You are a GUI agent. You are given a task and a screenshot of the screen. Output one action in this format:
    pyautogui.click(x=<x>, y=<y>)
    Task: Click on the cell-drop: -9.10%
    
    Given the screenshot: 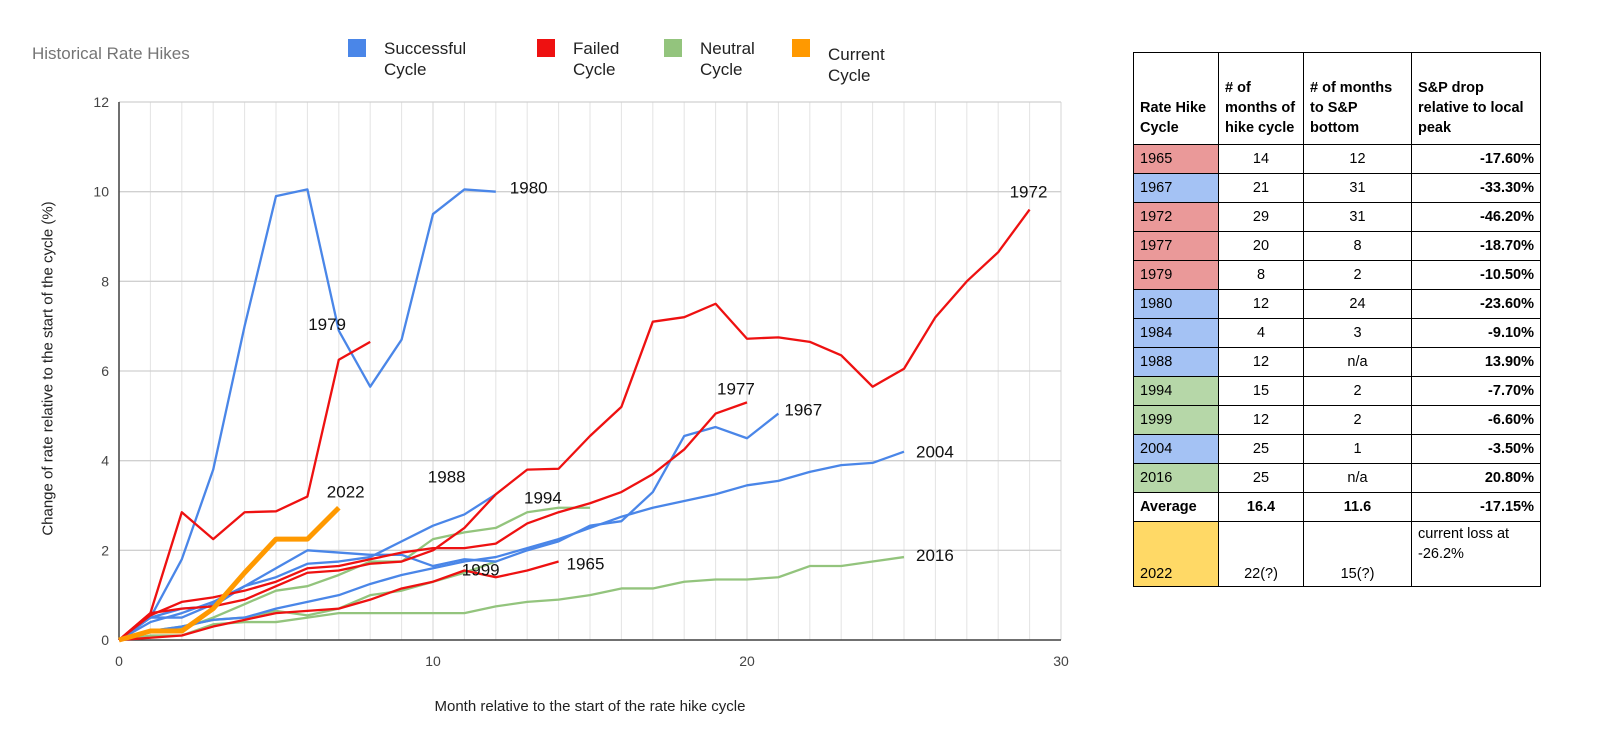 What is the action you would take?
    pyautogui.click(x=1476, y=333)
    